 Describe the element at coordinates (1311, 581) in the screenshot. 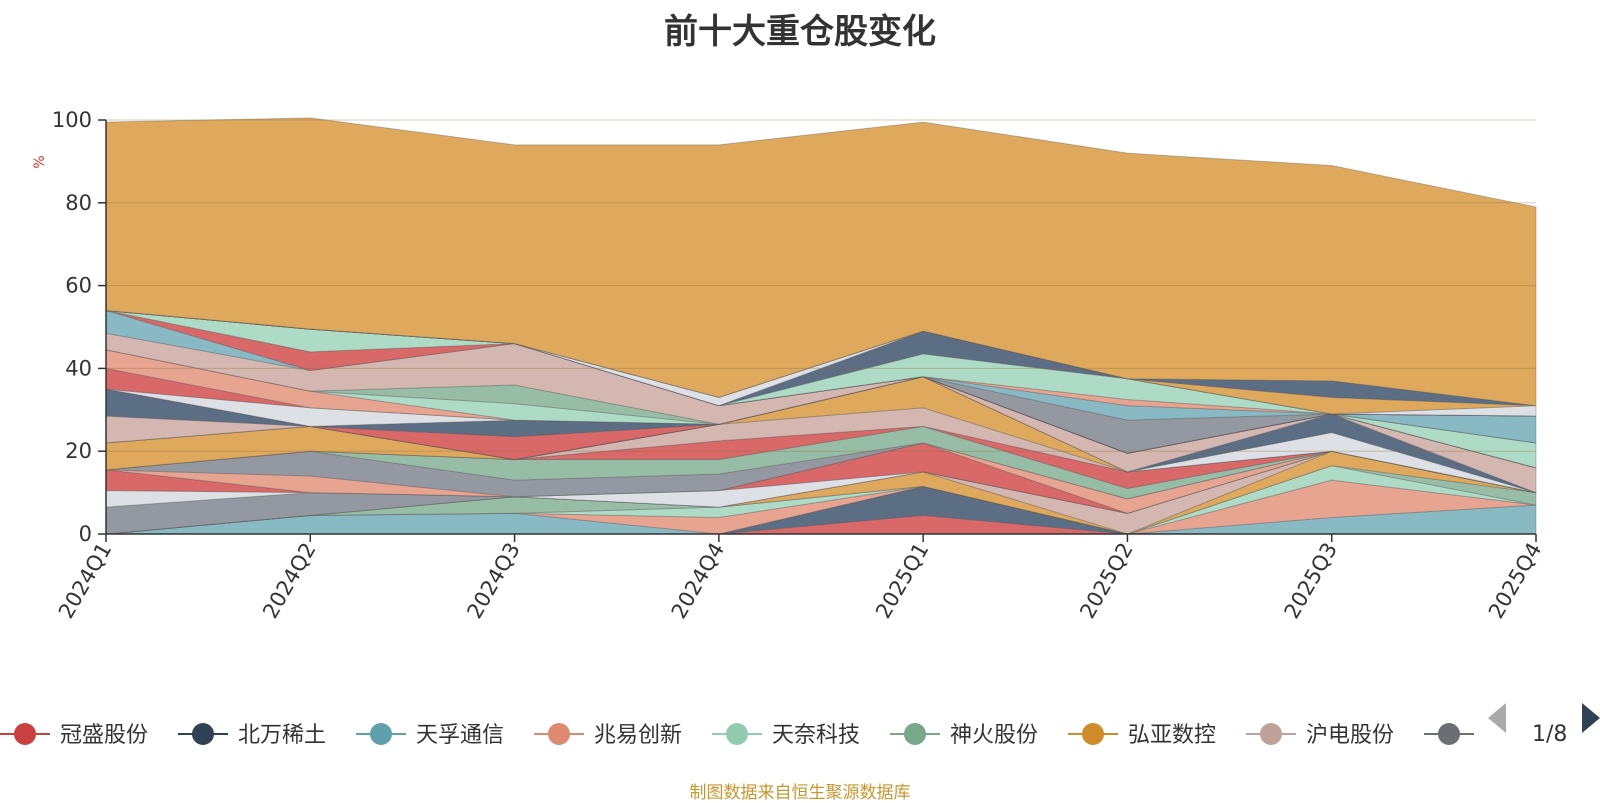

I see `x-tick-label: 2025Q3` at that location.